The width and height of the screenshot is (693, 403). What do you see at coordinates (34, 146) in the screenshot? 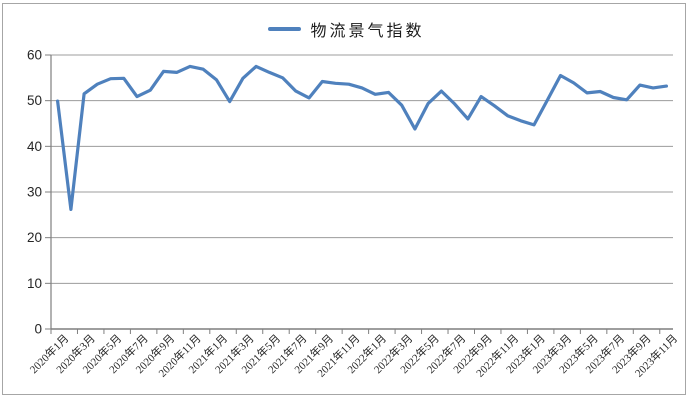
I see `y-axis-label: 40` at bounding box center [34, 146].